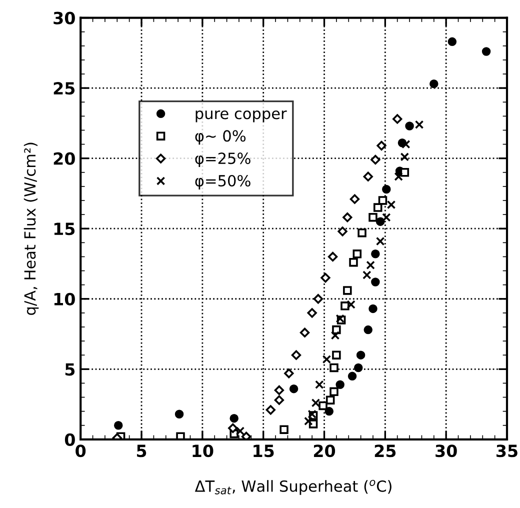 This screenshot has height=508, width=520. What do you see at coordinates (507, 451) in the screenshot?
I see `x-tick-label: 35` at bounding box center [507, 451].